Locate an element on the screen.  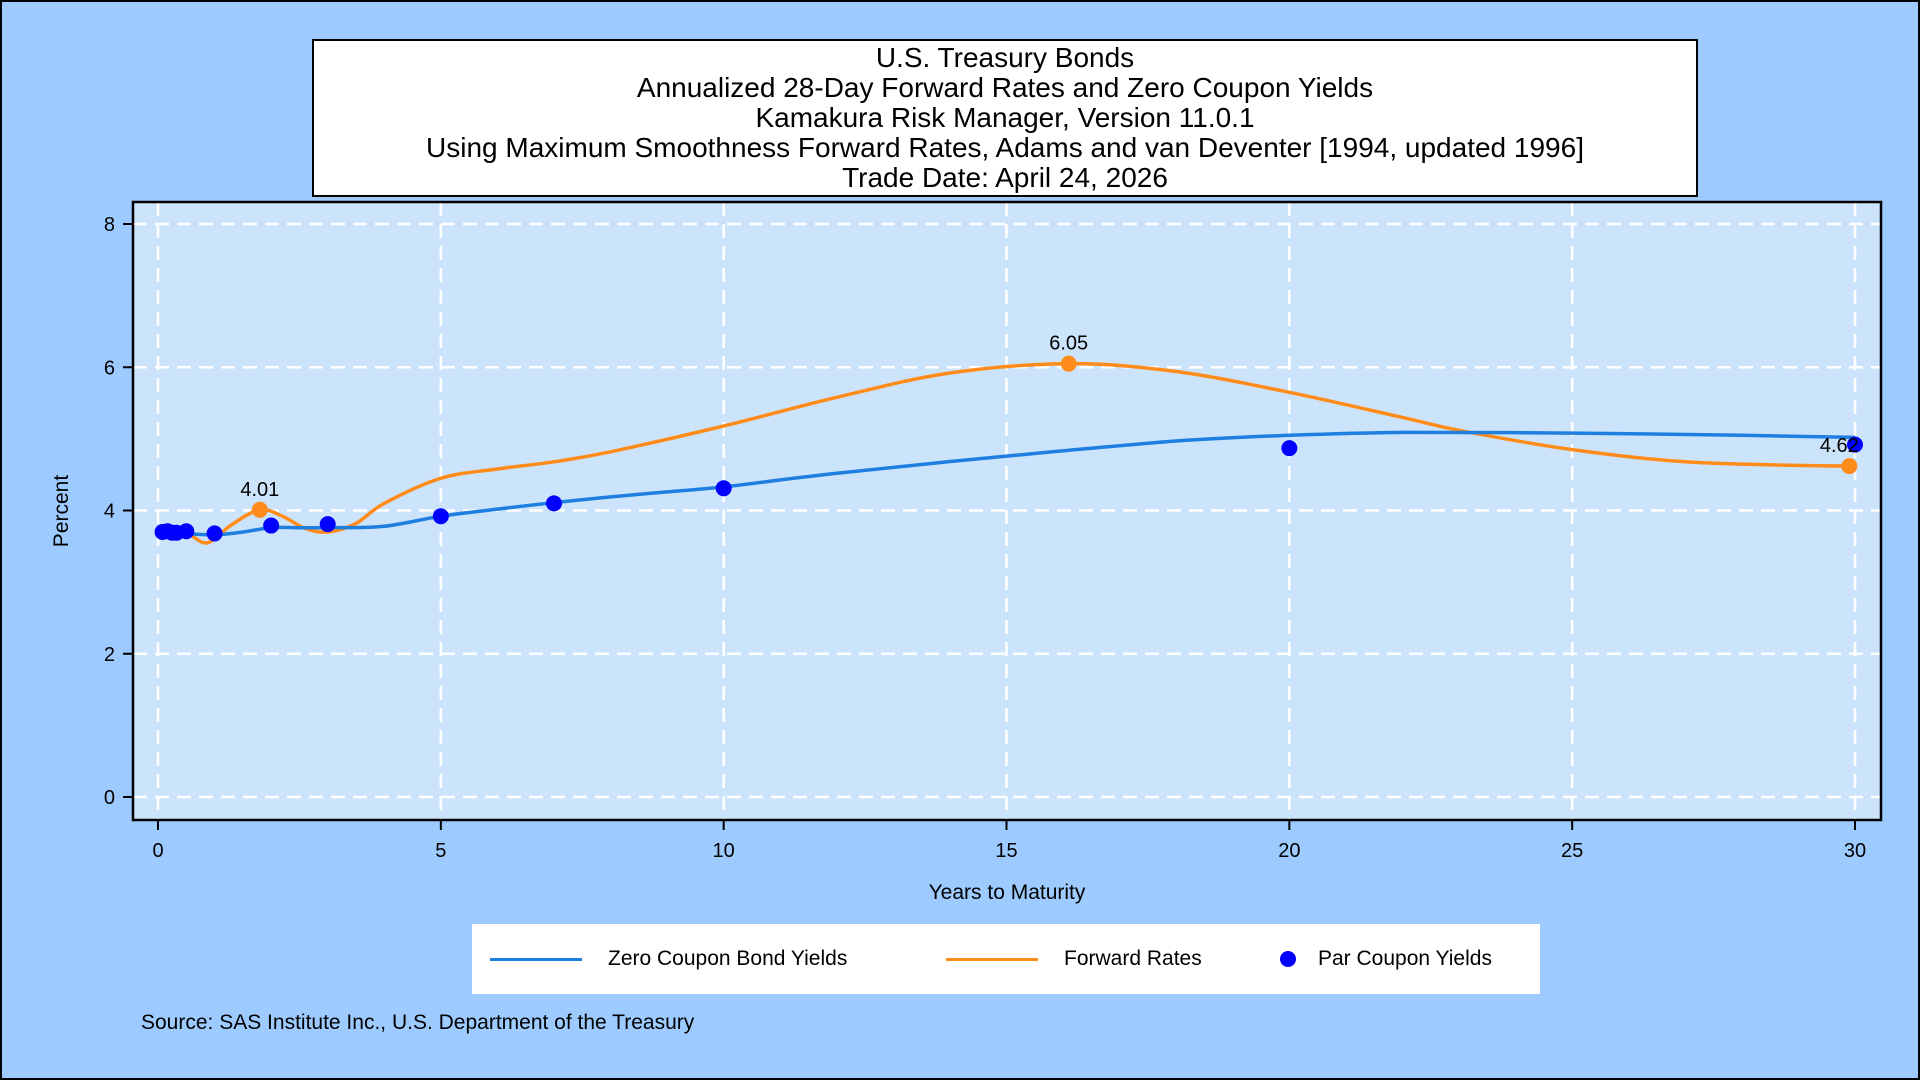
y-axis-label: Percent is located at coordinates (61, 511).